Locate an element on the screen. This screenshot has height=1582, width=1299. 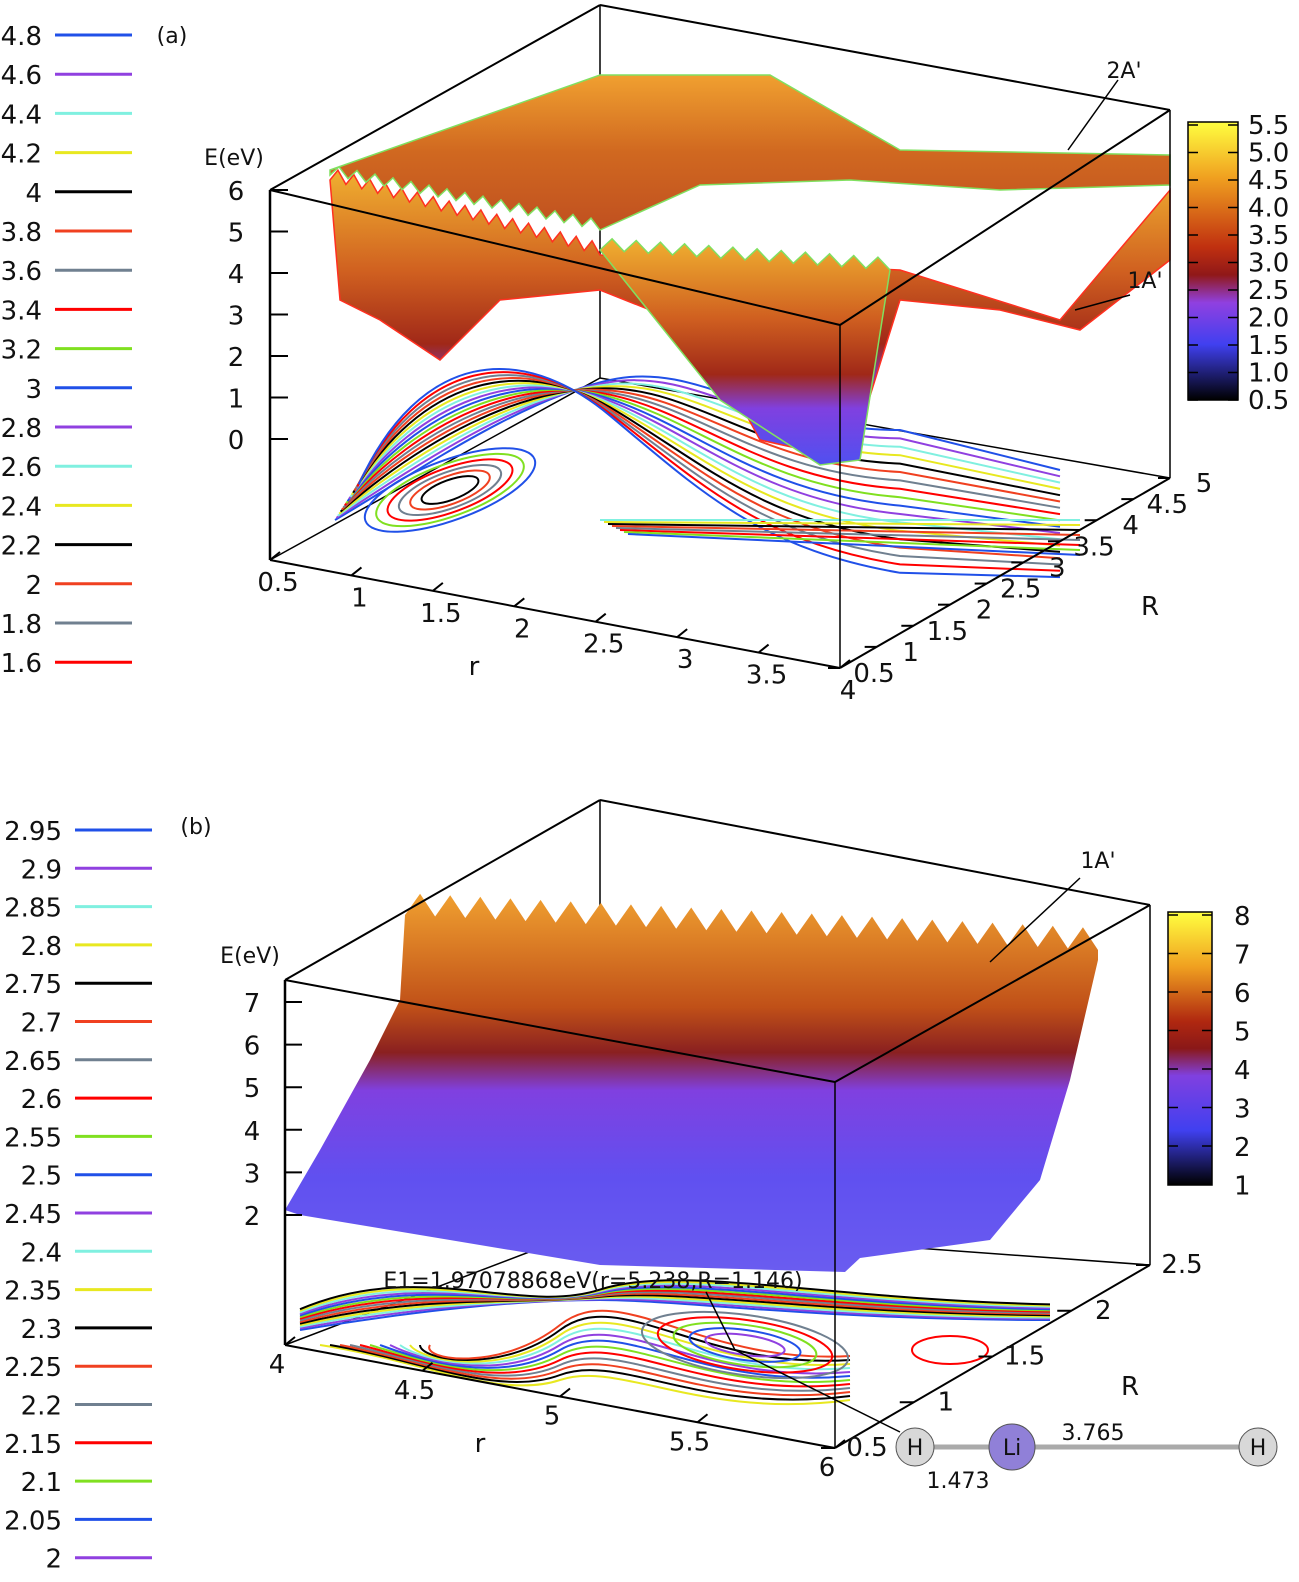
y-tick-label: 4 is located at coordinates (1130, 526).